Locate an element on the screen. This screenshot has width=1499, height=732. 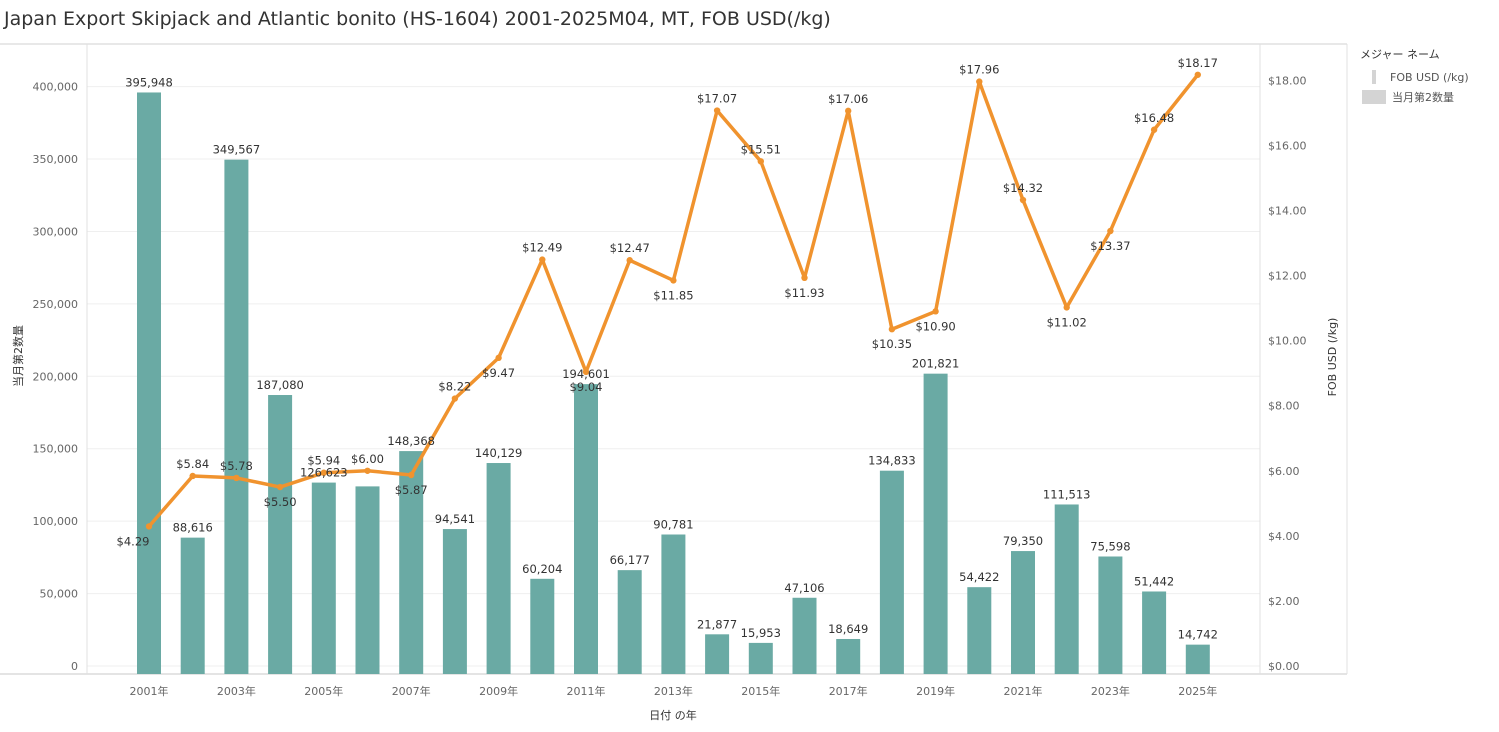
fob-point-2025 is located at coordinates (1198, 74).